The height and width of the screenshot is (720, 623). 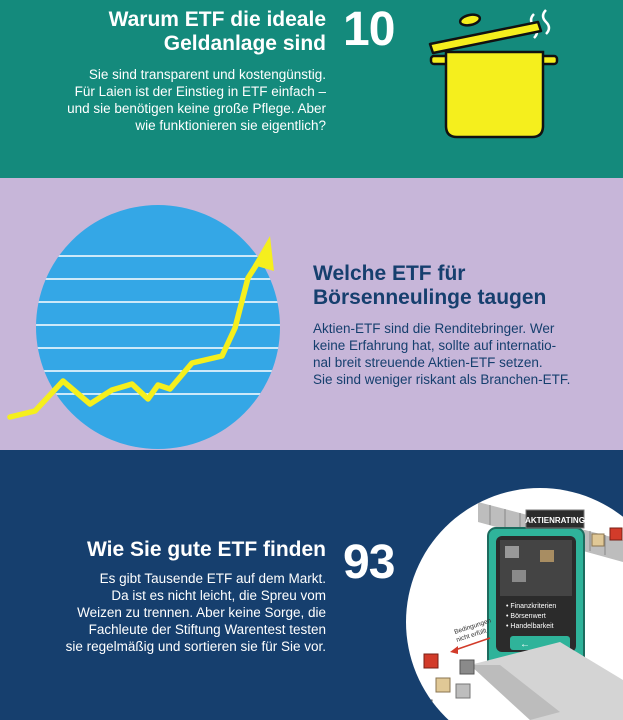 What do you see at coordinates (494, 94) in the screenshot?
I see `pot-body` at bounding box center [494, 94].